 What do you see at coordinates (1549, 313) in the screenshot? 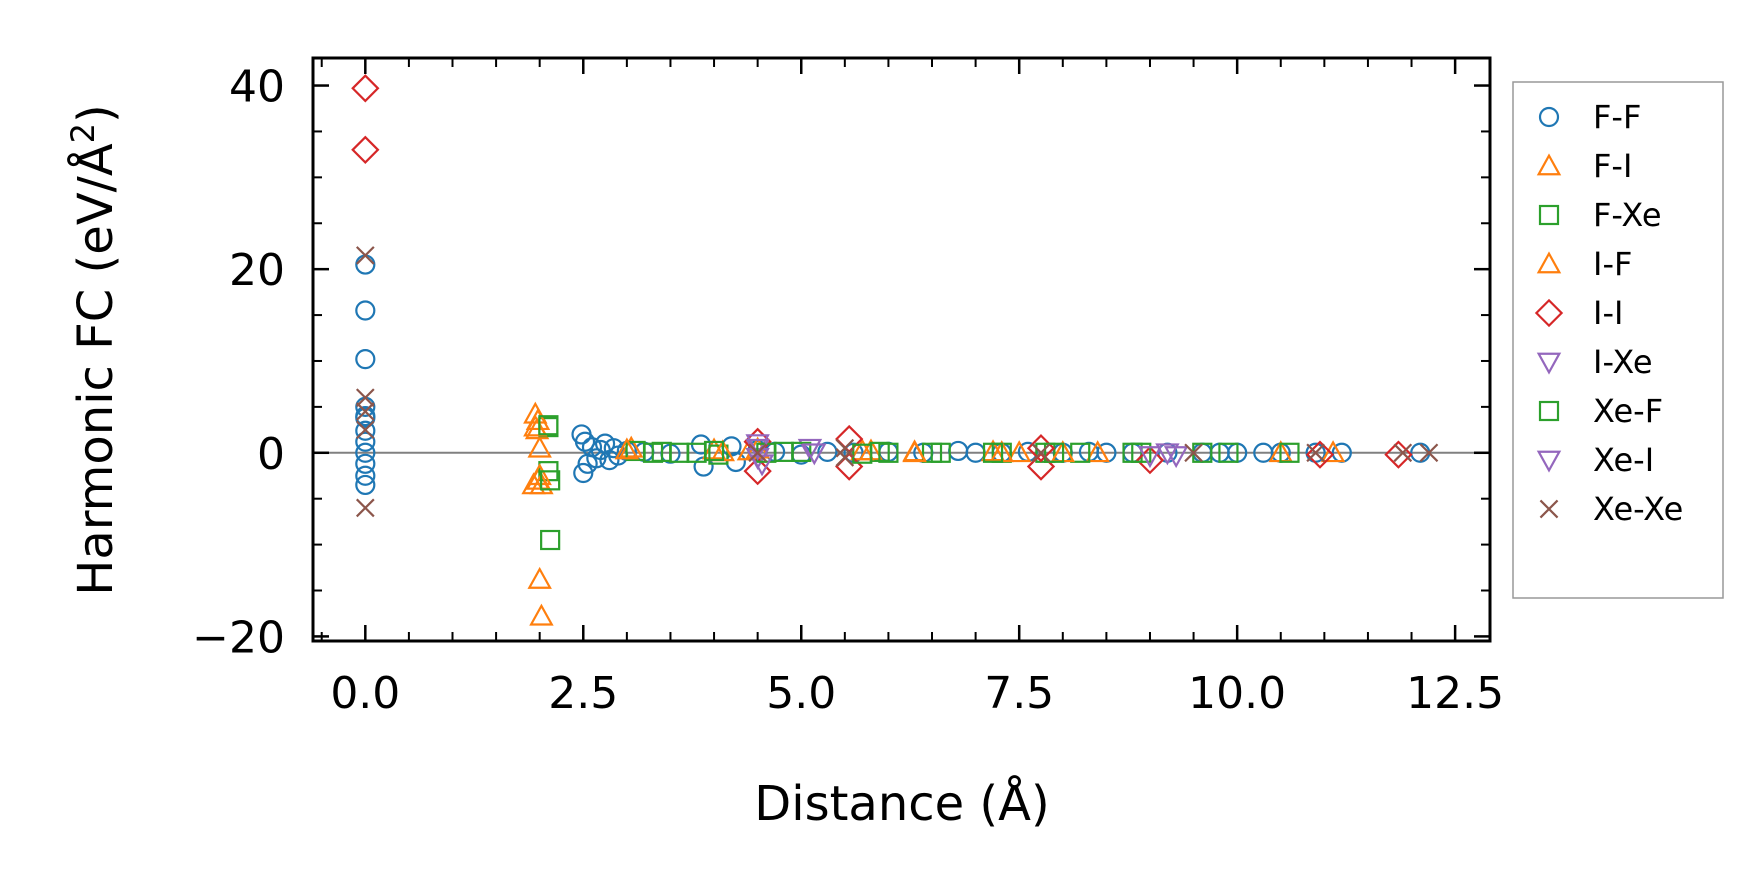
I see `legend-marker-i-i` at bounding box center [1549, 313].